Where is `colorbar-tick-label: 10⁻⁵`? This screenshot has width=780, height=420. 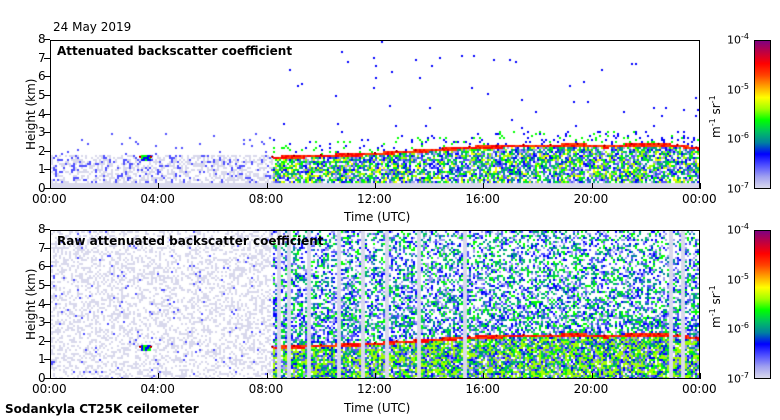
colorbar-tick-label: 10⁻⁵ is located at coordinates (738, 89).